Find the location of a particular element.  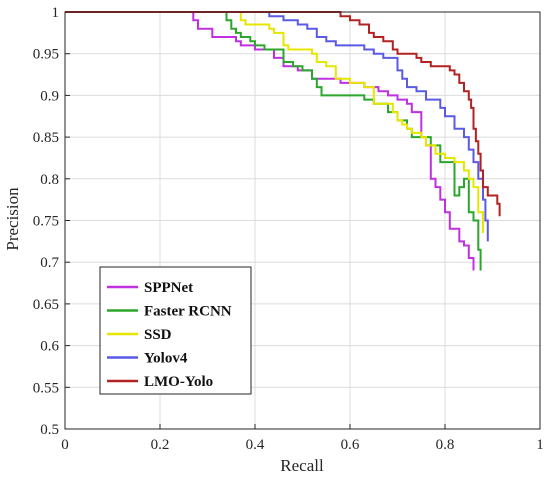

y-tick-label: 0.55 is located at coordinates (46, 388).